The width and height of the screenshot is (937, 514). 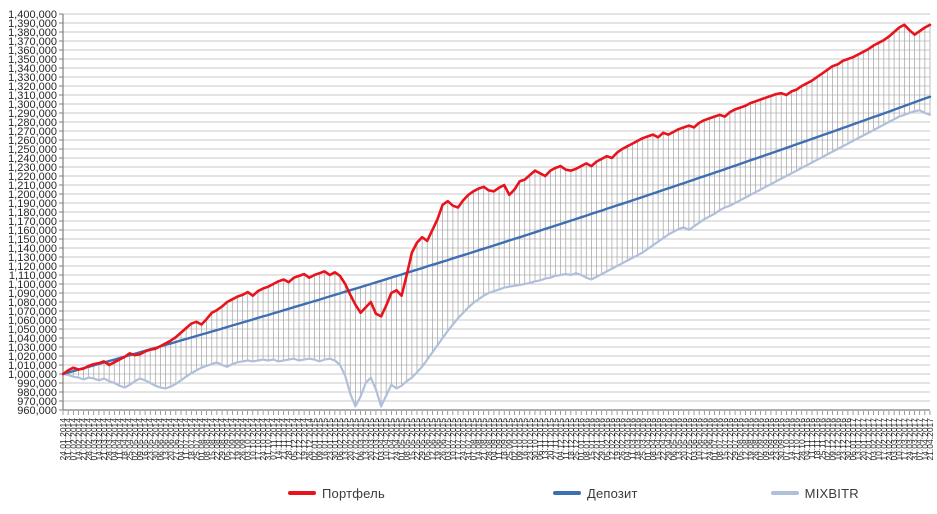 I want to click on svg-text: 29.01.2016, so click(x=602, y=439).